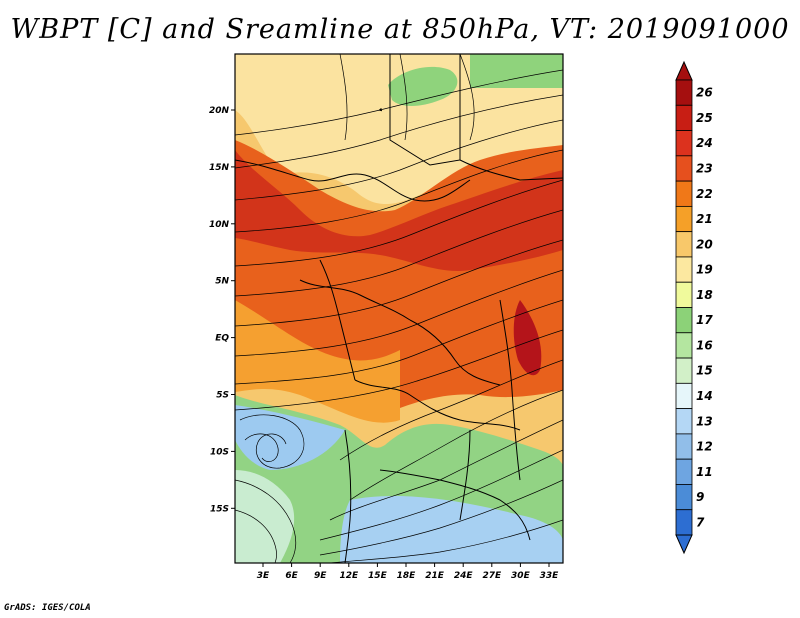 The width and height of the screenshot is (800, 618). What do you see at coordinates (222, 282) in the screenshot?
I see `lat-tick-label: 5N` at bounding box center [222, 282].